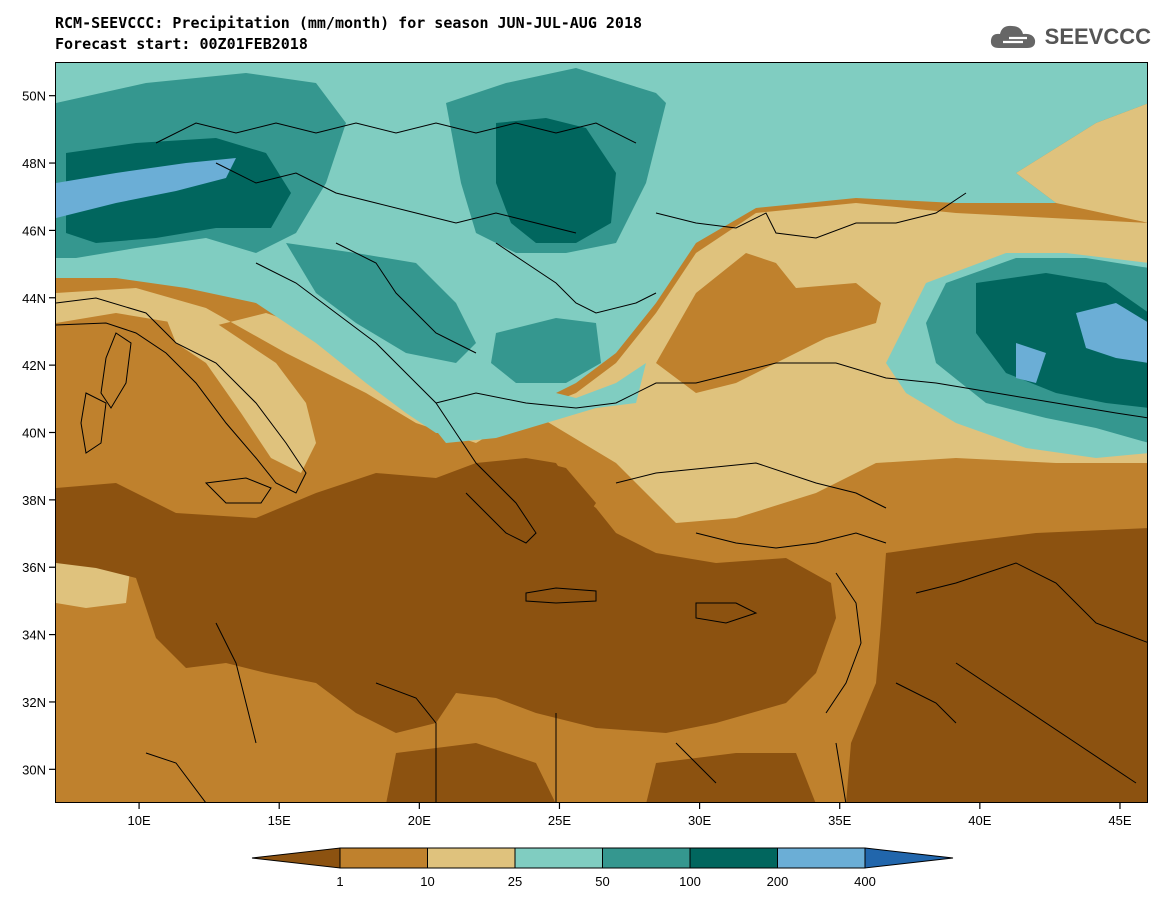 The width and height of the screenshot is (1165, 907). What do you see at coordinates (515, 881) in the screenshot?
I see `colorbar-level-label: 25` at bounding box center [515, 881].